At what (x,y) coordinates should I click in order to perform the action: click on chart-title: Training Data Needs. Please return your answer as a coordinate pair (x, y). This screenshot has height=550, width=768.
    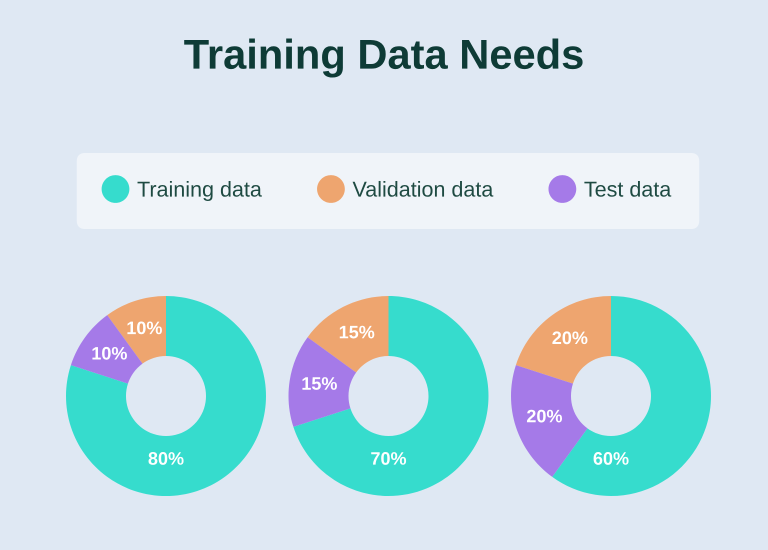
    Looking at the image, I should click on (383, 58).